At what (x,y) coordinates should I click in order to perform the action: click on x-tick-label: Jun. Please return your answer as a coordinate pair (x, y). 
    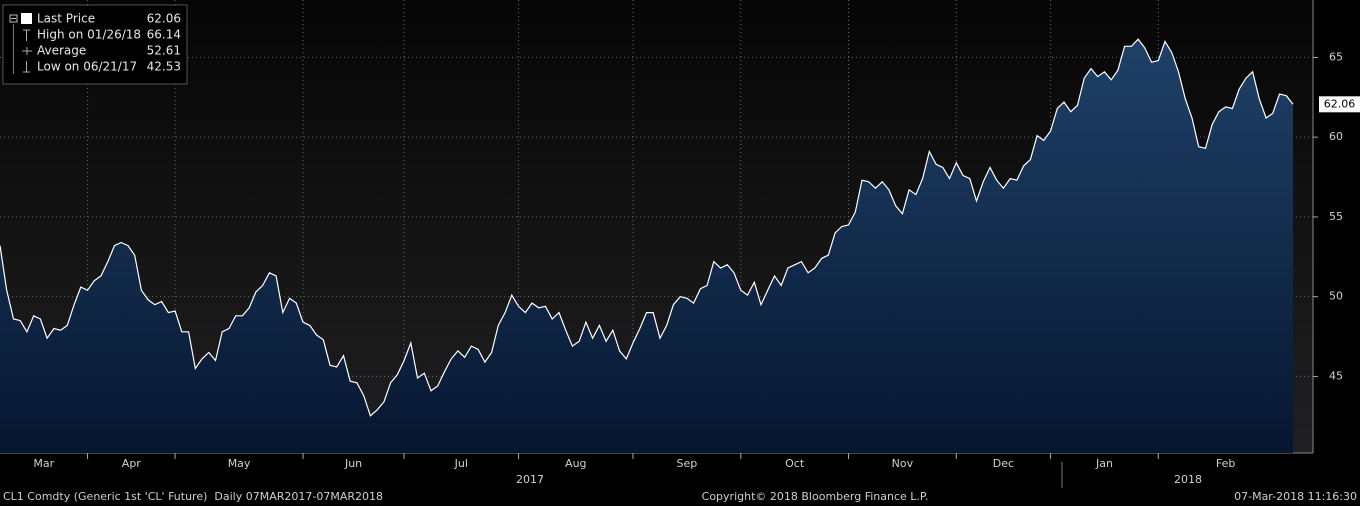
    Looking at the image, I should click on (353, 463).